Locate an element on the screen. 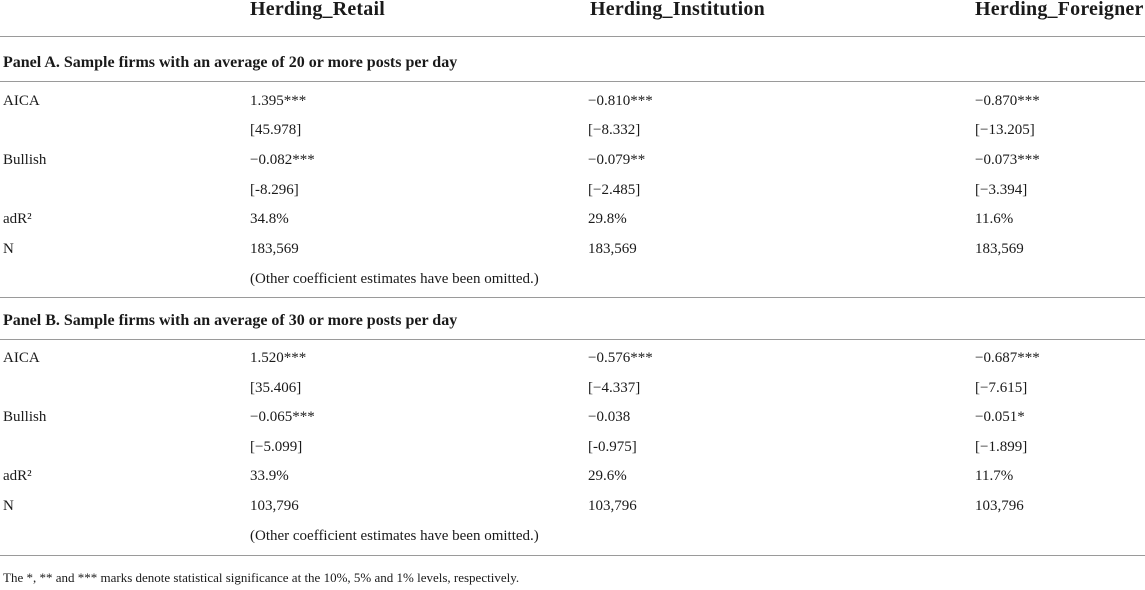  table-bottom-rule is located at coordinates (572, 555).